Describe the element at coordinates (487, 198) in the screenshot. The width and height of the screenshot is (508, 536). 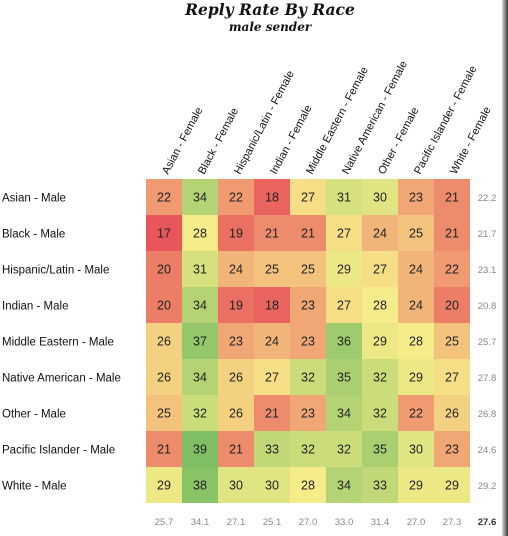
I see `row-total-label: 22.2` at that location.